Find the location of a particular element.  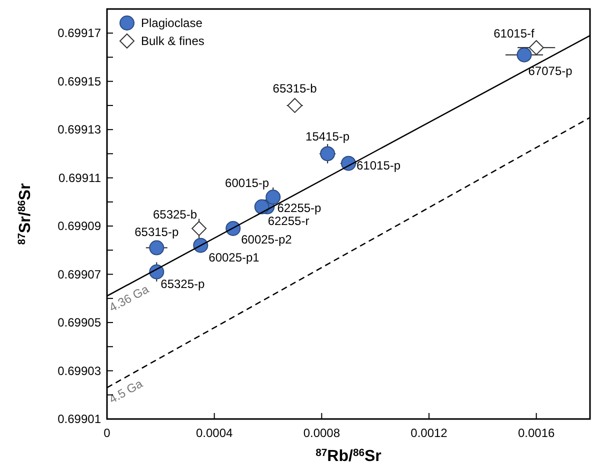

y-tick-label: 0.69917 is located at coordinates (80, 33).